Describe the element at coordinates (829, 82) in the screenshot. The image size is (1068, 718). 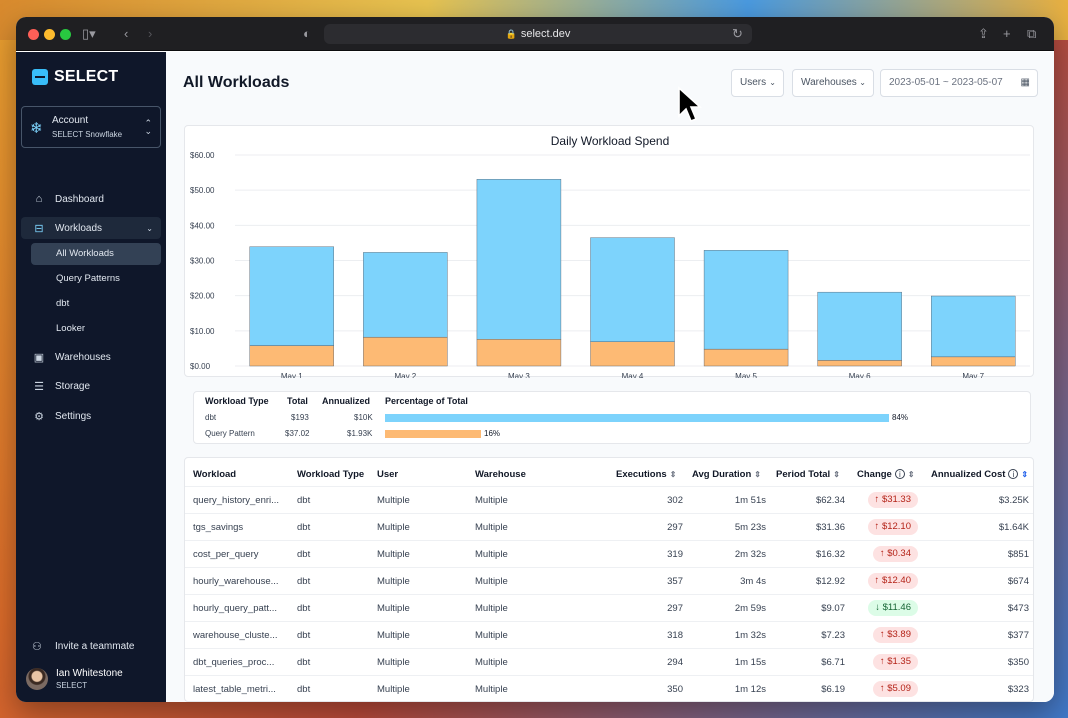
I see `warehouses-filter-label: Warehouses` at that location.